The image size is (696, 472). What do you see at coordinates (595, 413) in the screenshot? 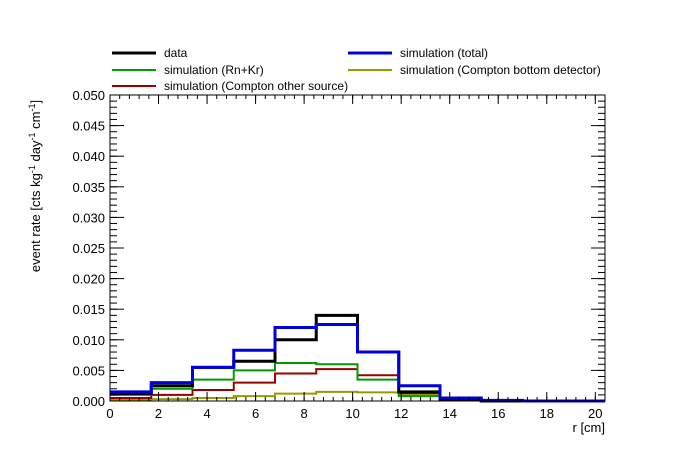
I see `x-tick-label: 20` at bounding box center [595, 413].